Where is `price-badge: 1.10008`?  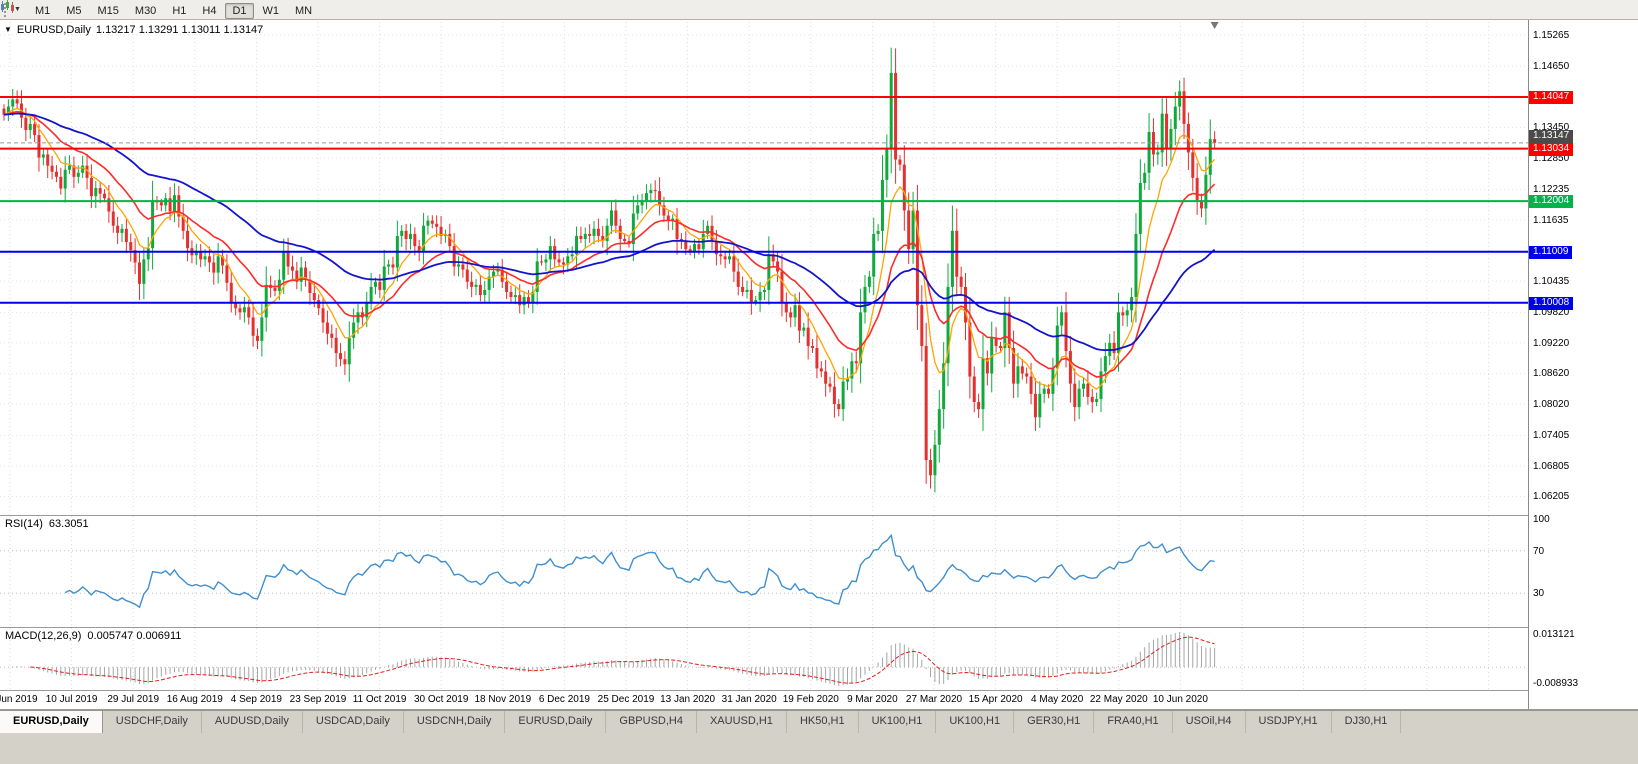
price-badge: 1.10008 is located at coordinates (1551, 303).